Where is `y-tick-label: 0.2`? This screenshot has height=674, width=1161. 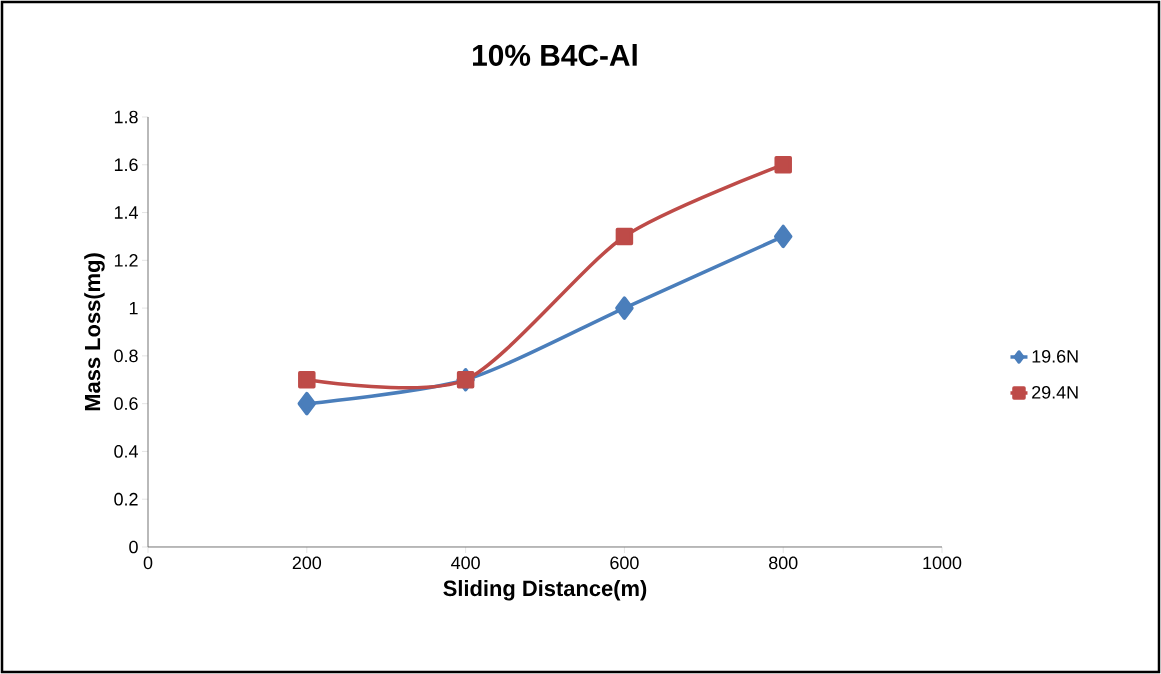
y-tick-label: 0.2 is located at coordinates (126, 499).